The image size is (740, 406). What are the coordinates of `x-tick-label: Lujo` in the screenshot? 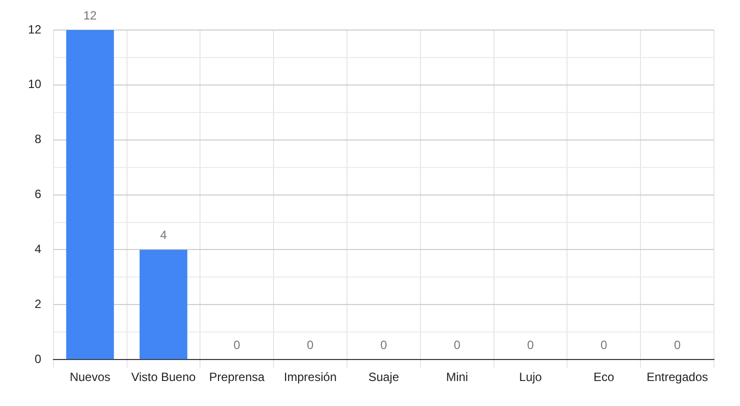 It's located at (530, 377).